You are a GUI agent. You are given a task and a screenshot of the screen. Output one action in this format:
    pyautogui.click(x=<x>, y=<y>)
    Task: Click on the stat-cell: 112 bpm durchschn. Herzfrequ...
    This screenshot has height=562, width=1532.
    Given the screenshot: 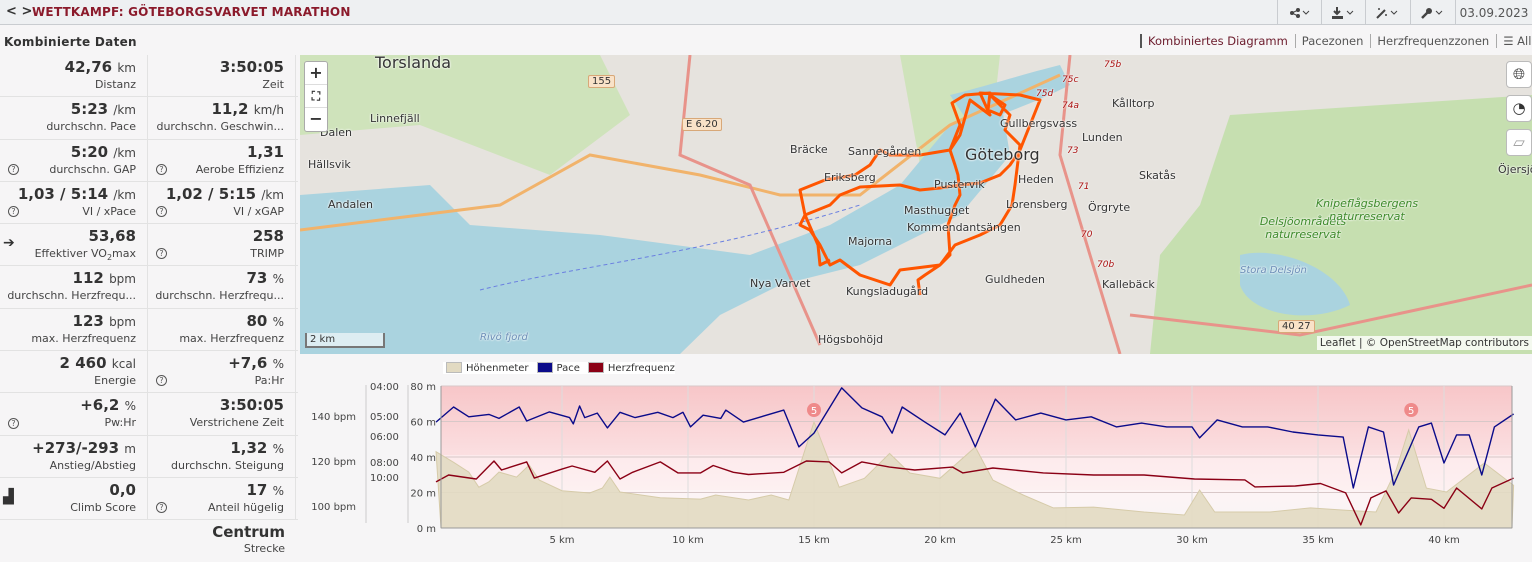 What is the action you would take?
    pyautogui.click(x=74, y=287)
    